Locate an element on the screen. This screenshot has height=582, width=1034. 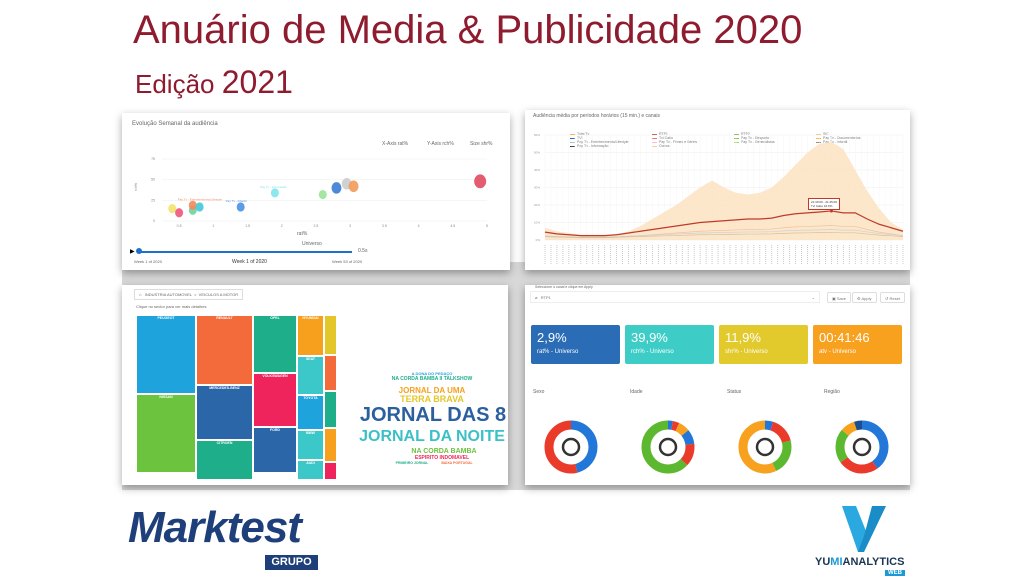
legend-item: Pay Tv - Filmes e Séries is located at coordinates (693, 142).